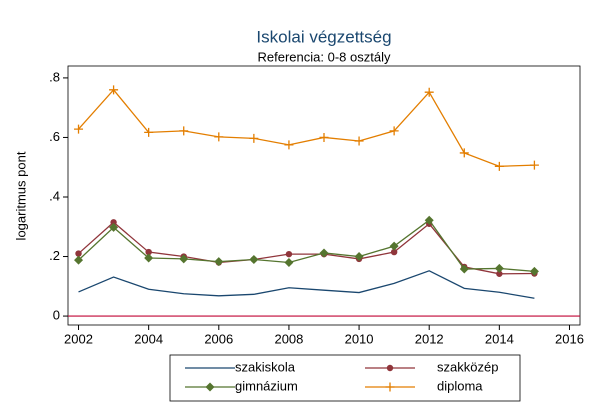  I want to click on legend-label: diploma, so click(460, 385).